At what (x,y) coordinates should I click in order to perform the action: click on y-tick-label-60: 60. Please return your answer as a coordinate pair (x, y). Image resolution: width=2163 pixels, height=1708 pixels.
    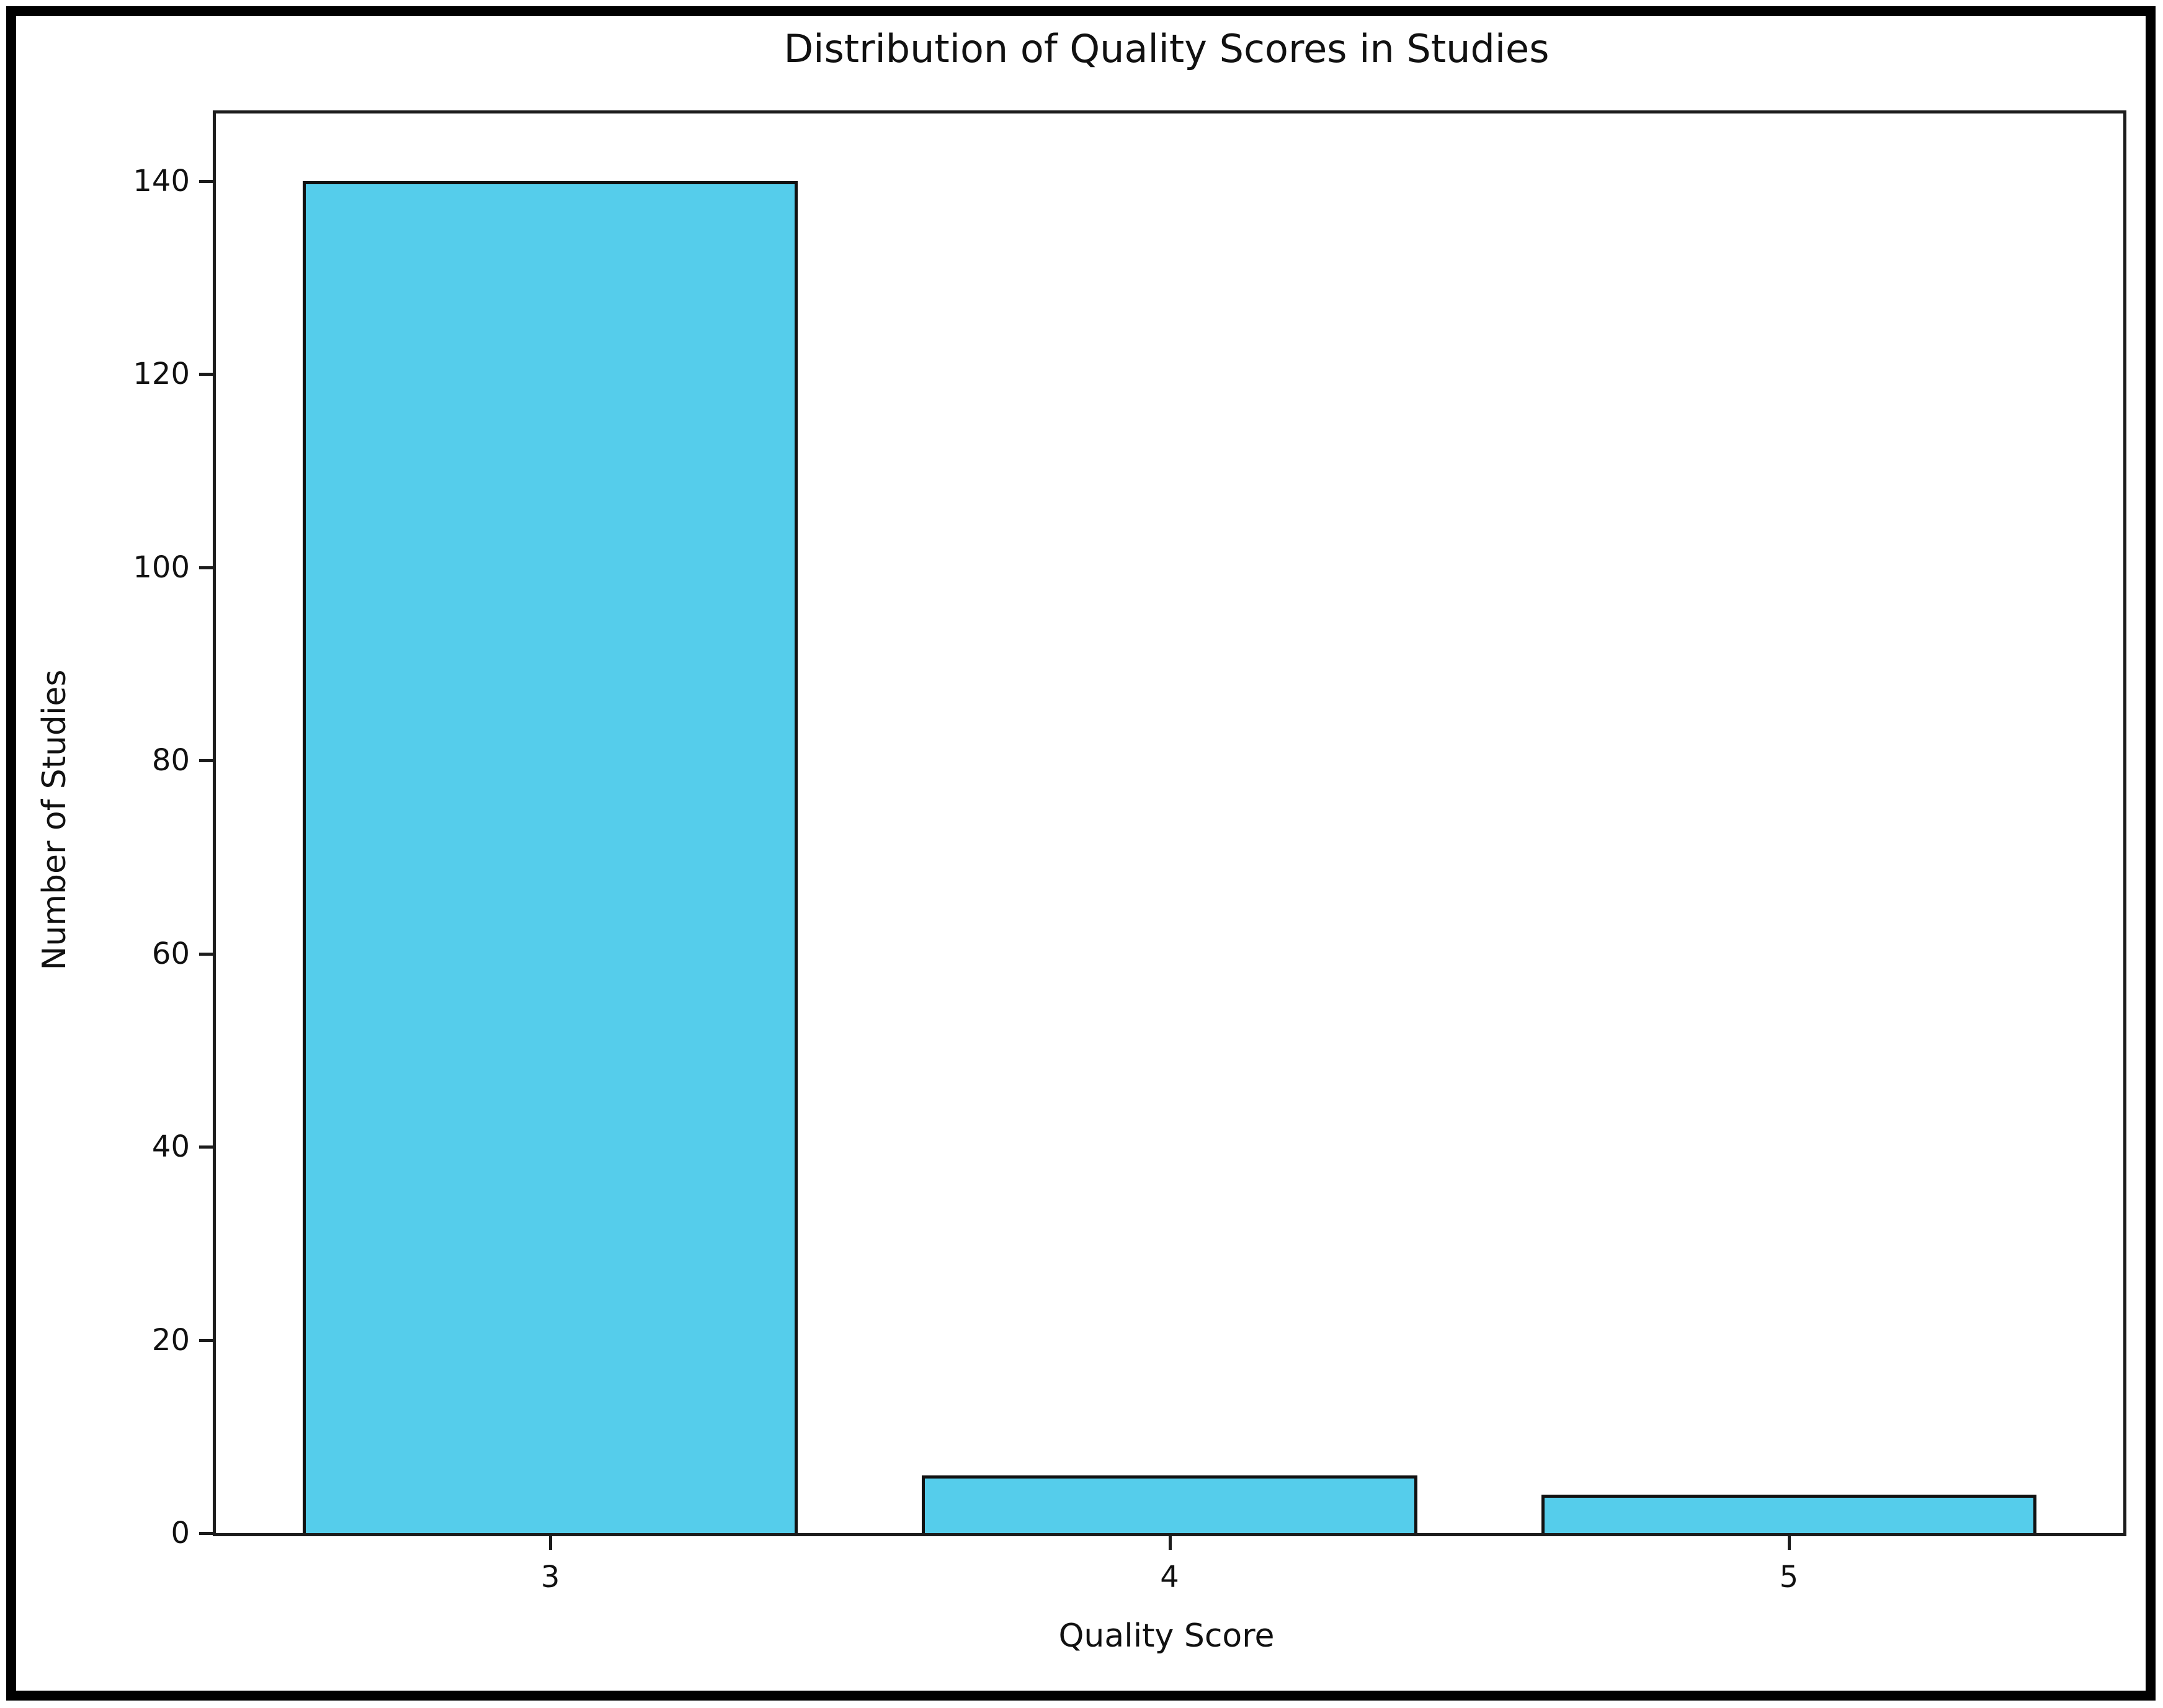
    Looking at the image, I should click on (171, 953).